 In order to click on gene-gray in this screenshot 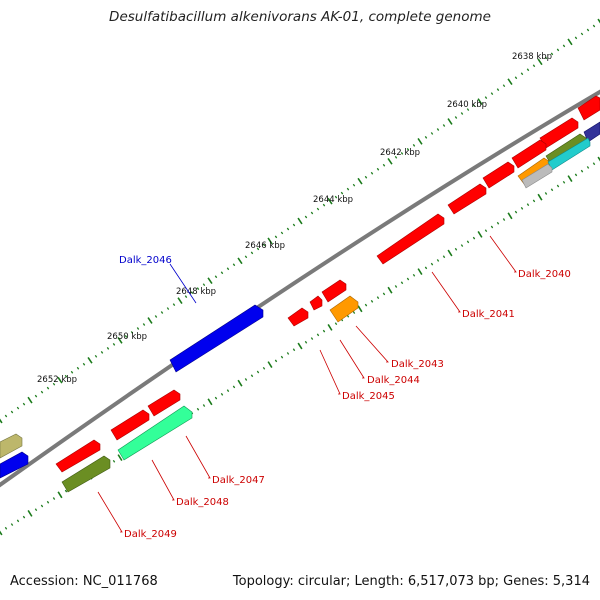, I will do `click(537, 176)`.